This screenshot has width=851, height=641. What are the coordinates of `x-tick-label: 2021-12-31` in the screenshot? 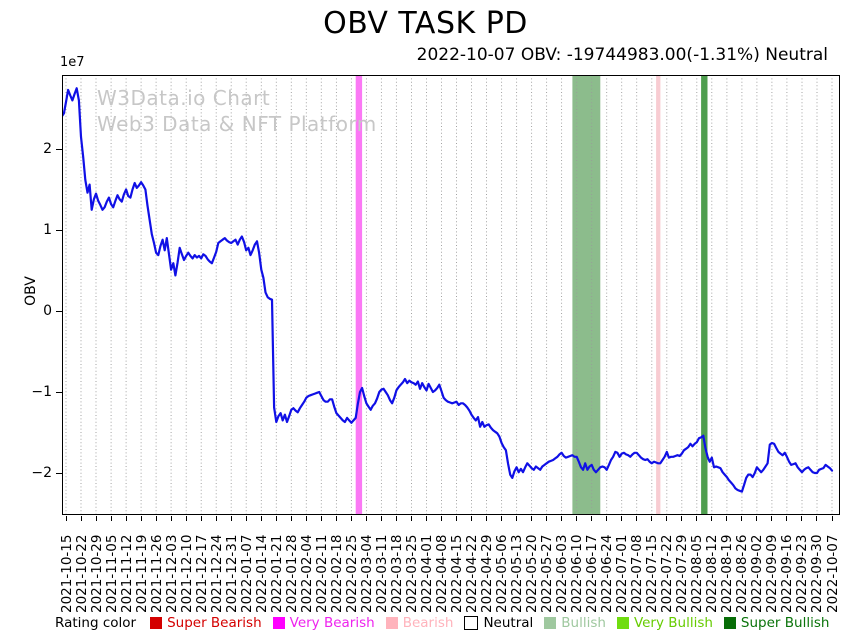 It's located at (231, 573).